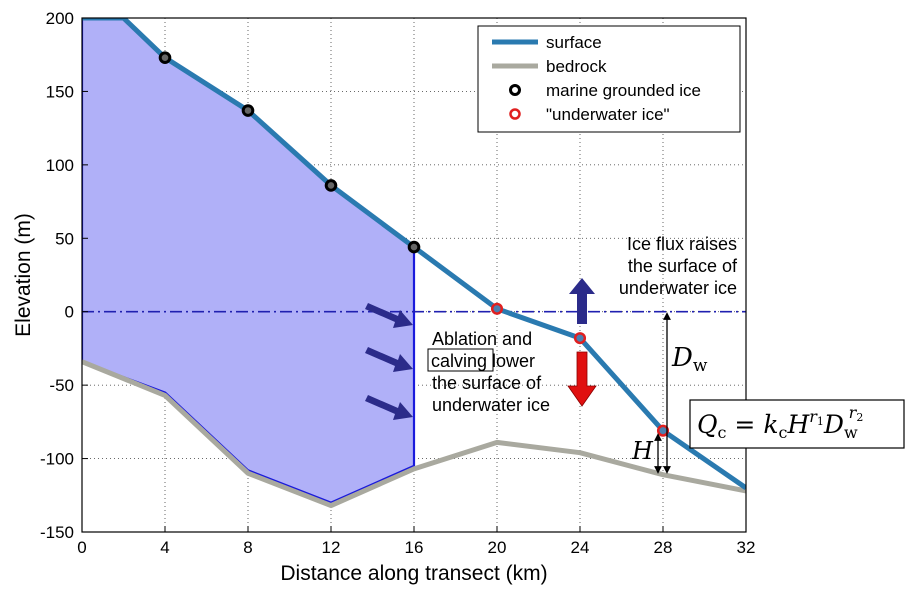 This screenshot has width=920, height=592. I want to click on y-tick-label: -50, so click(61, 385).